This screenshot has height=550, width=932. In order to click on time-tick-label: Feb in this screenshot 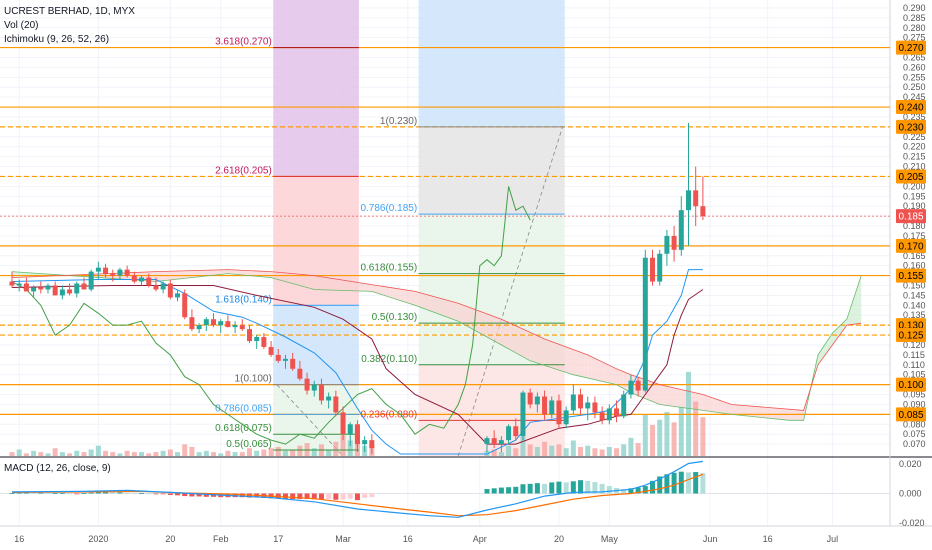, I will do `click(221, 539)`.